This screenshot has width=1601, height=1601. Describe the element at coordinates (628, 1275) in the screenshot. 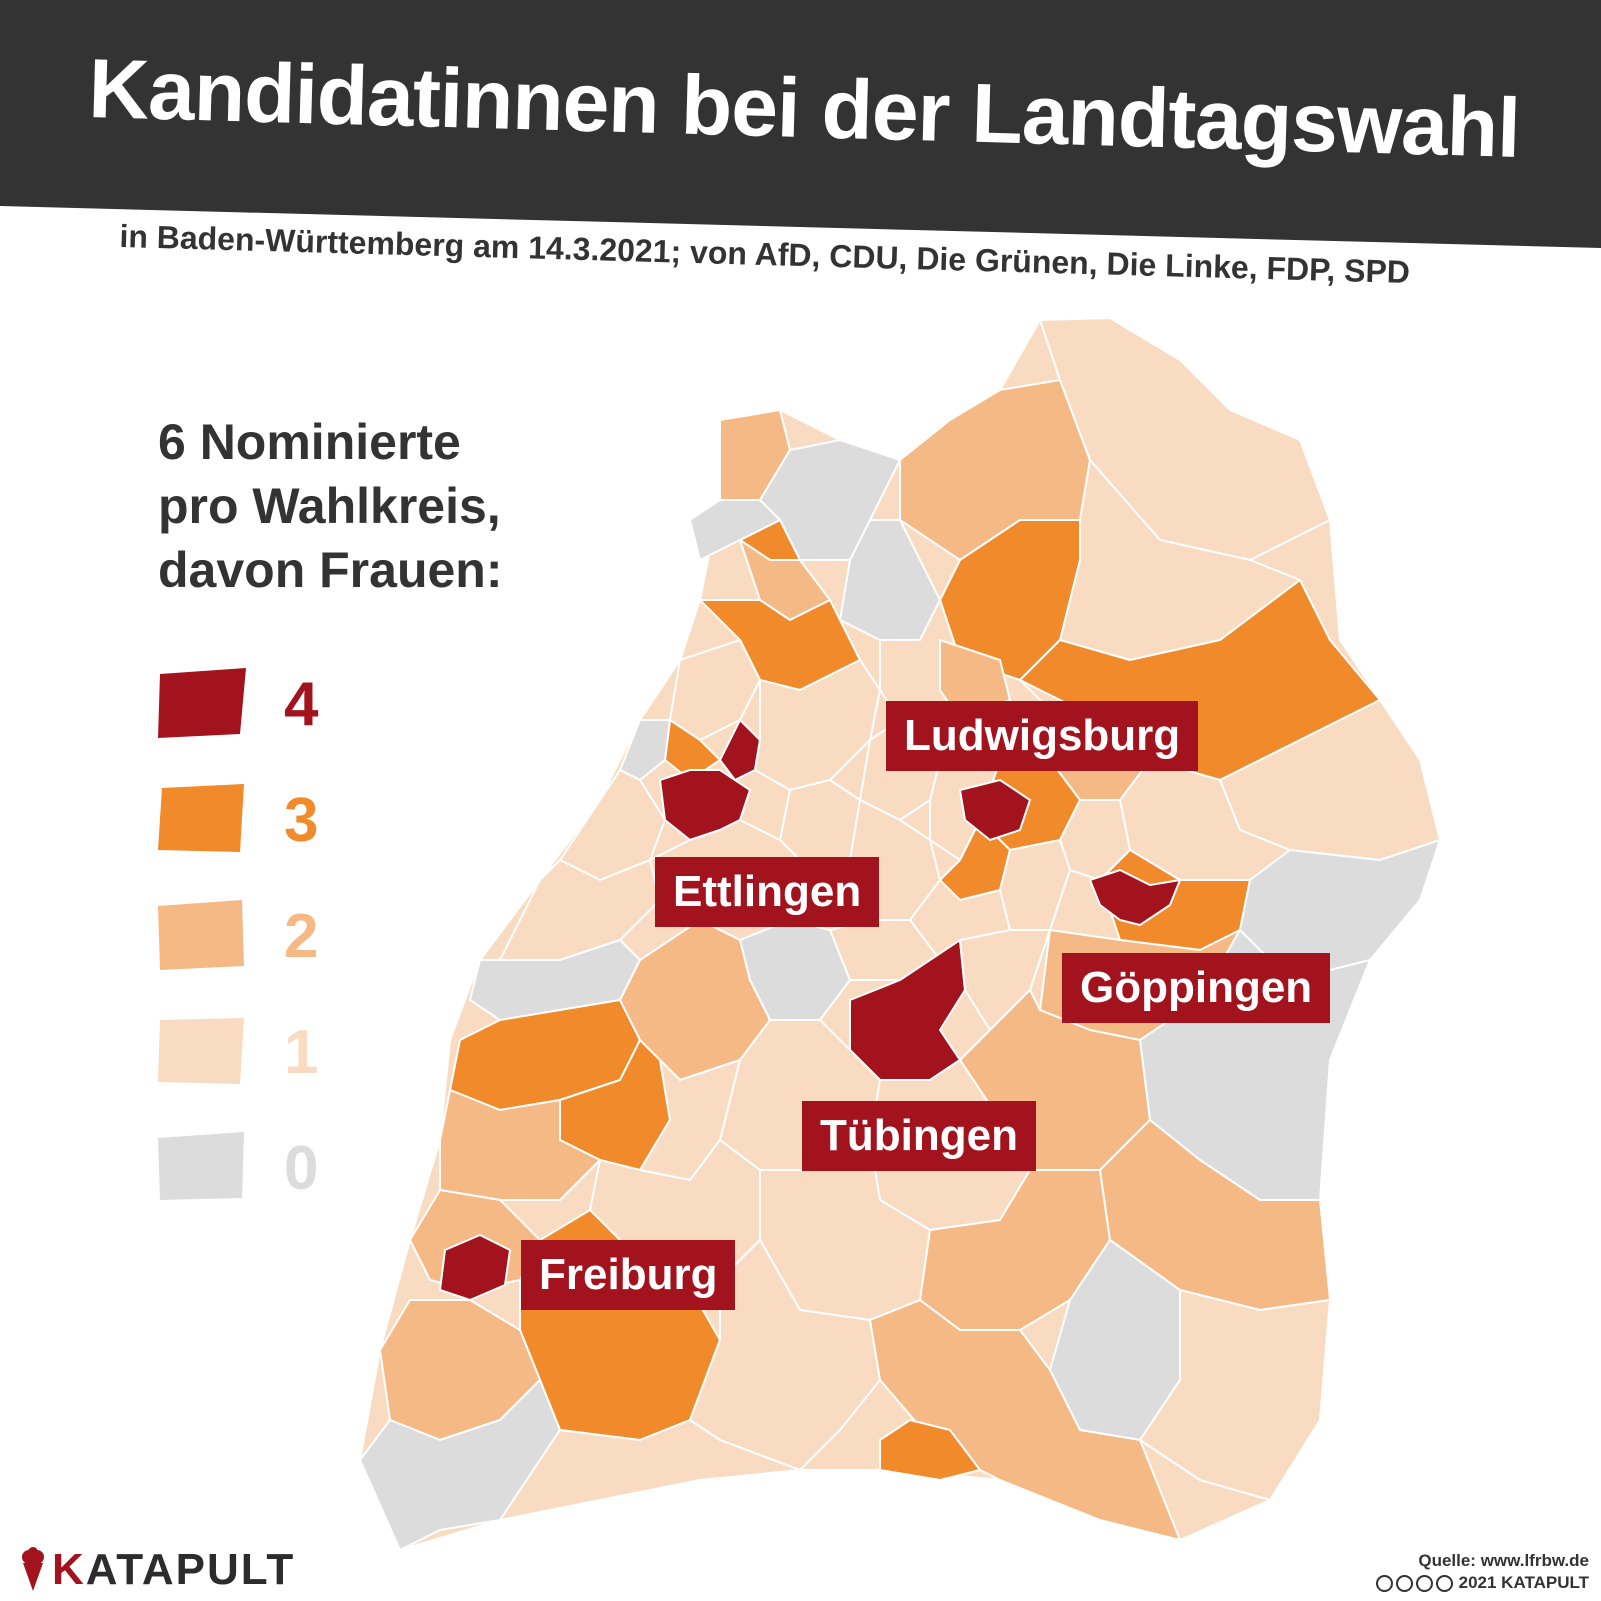

I see `label-freiburg: Freiburg` at that location.